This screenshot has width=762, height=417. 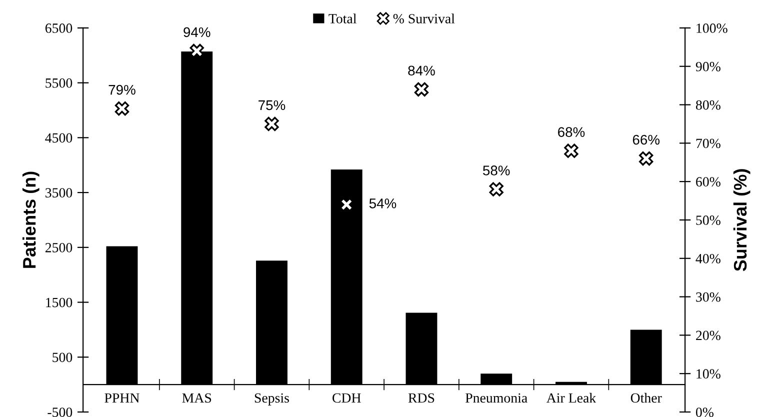 What do you see at coordinates (571, 132) in the screenshot?
I see `data-label: 68%` at bounding box center [571, 132].